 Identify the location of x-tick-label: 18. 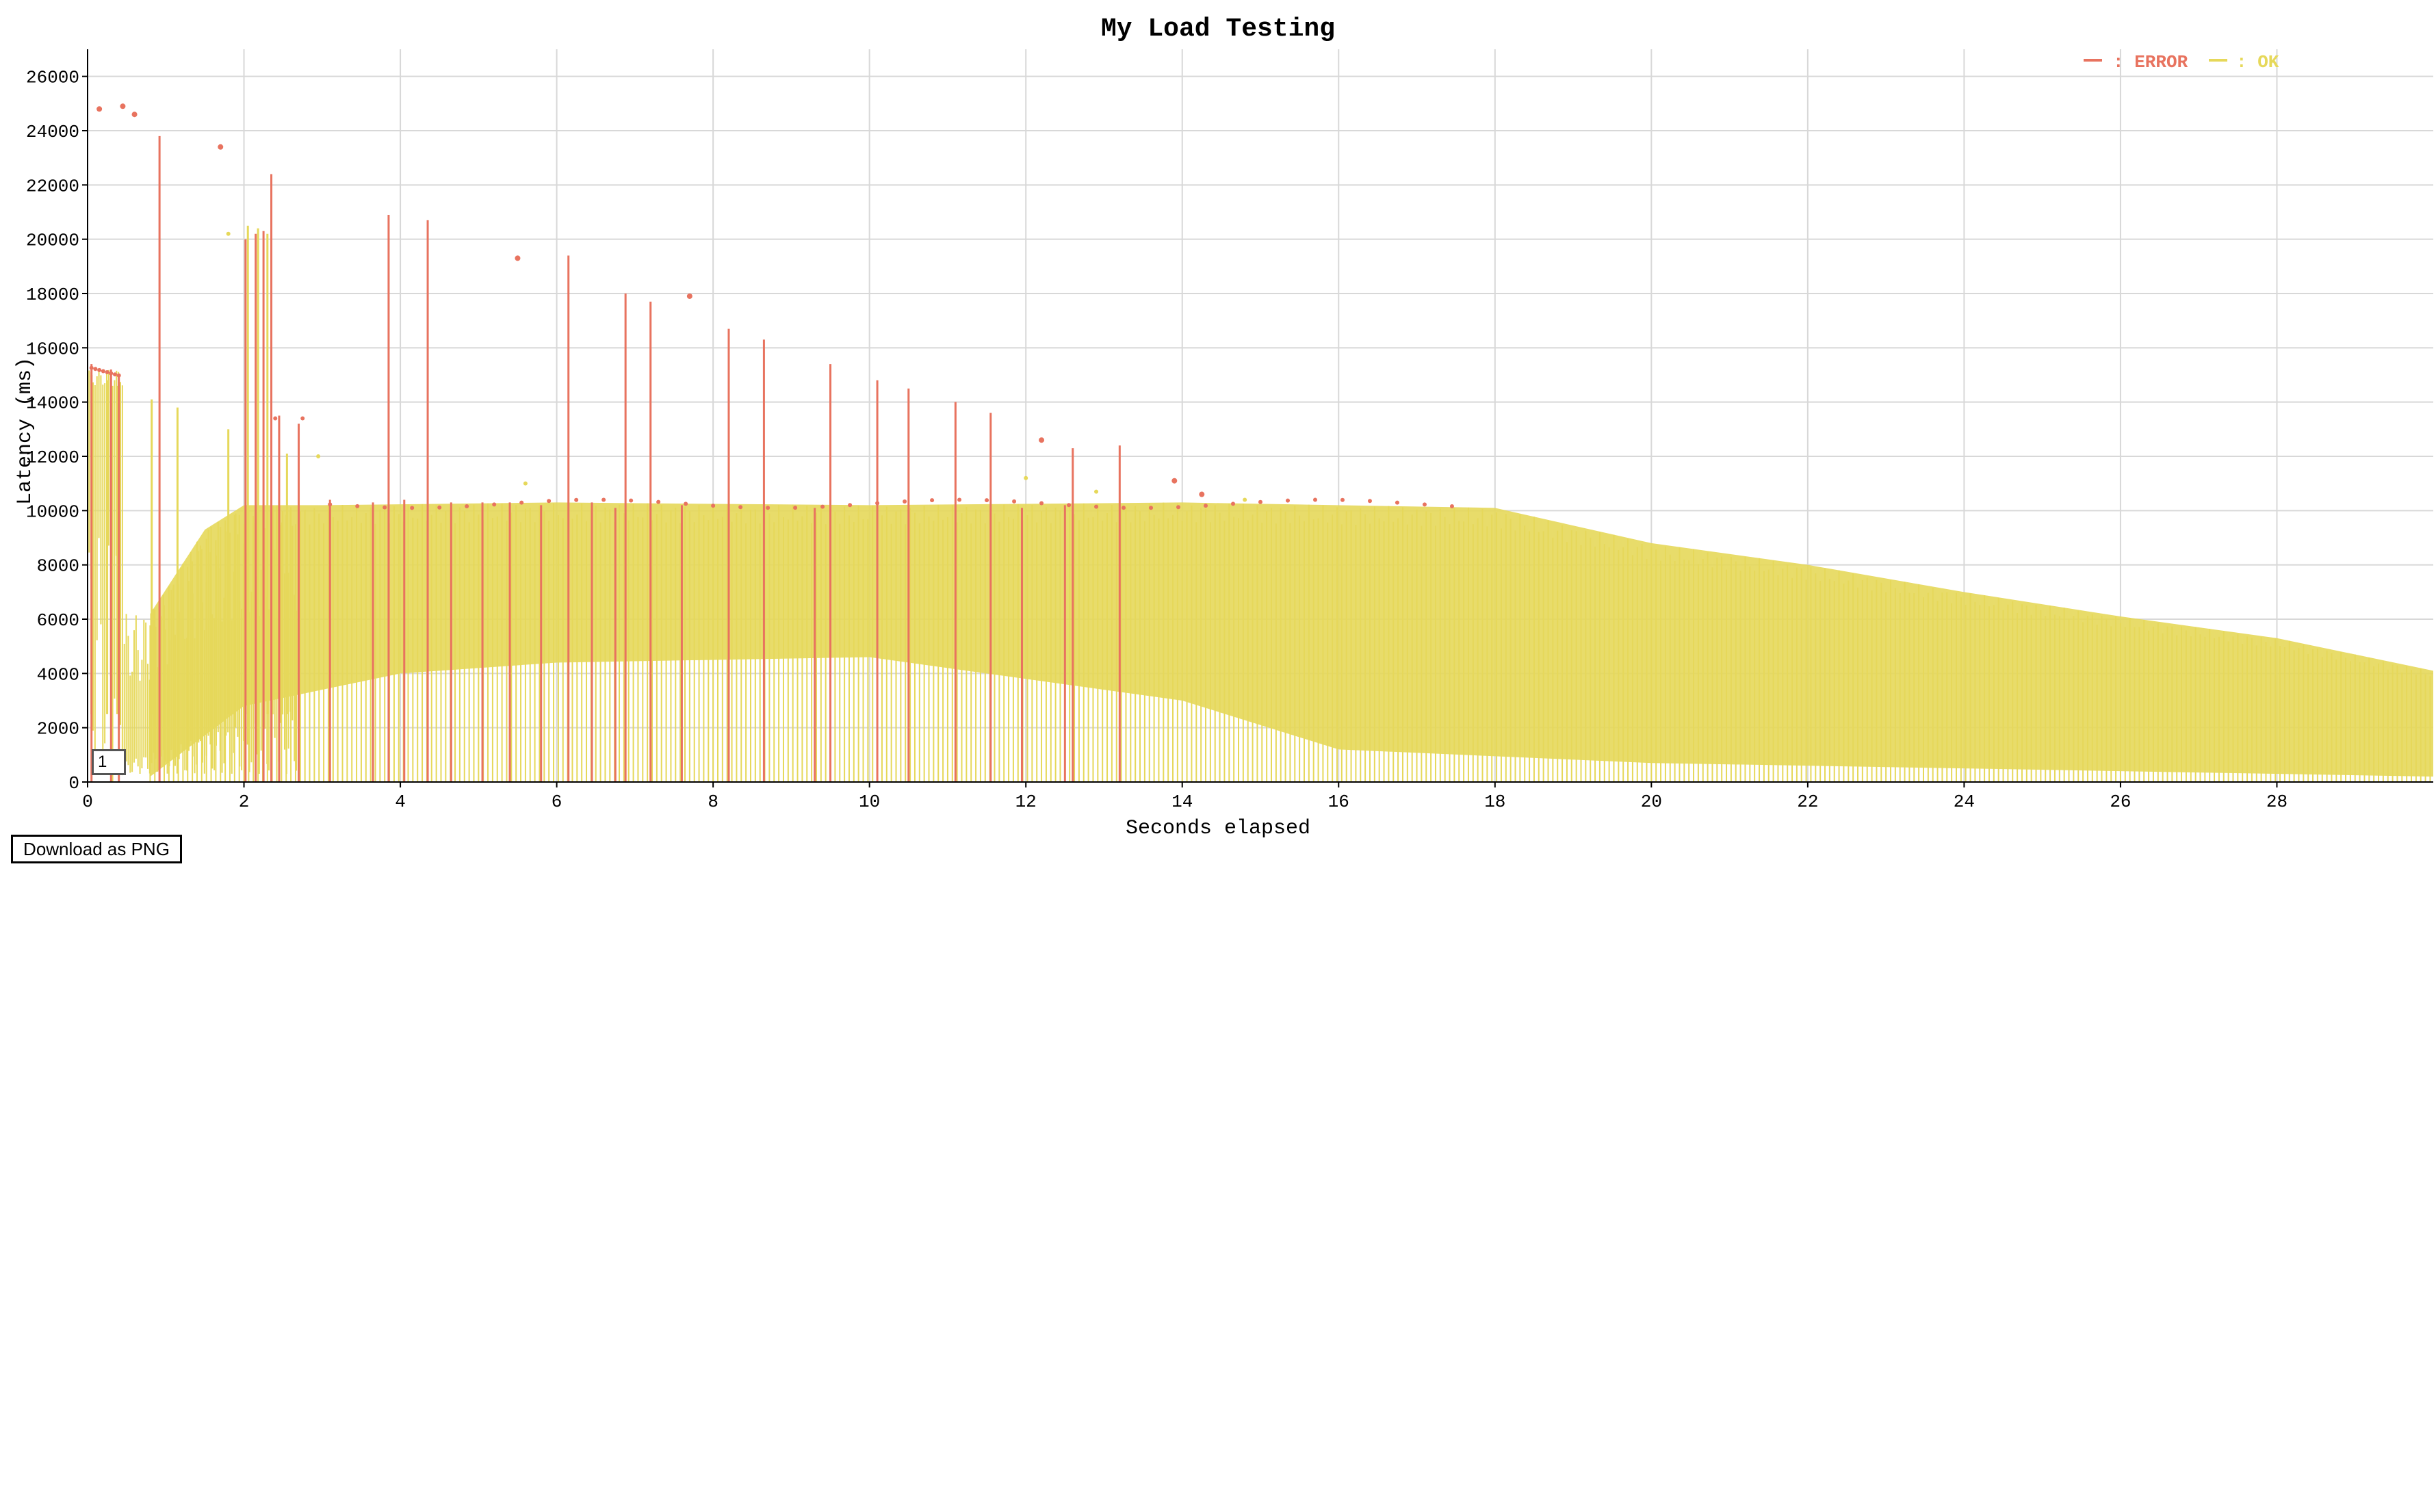
(1494, 802).